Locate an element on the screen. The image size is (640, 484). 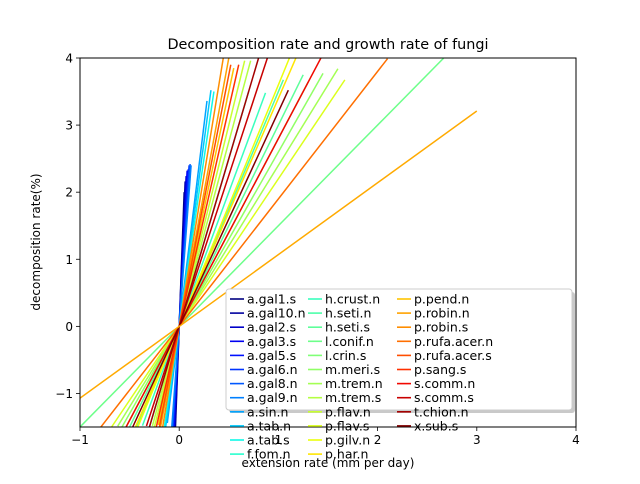
legend-label: p.robin.n is located at coordinates (442, 313).